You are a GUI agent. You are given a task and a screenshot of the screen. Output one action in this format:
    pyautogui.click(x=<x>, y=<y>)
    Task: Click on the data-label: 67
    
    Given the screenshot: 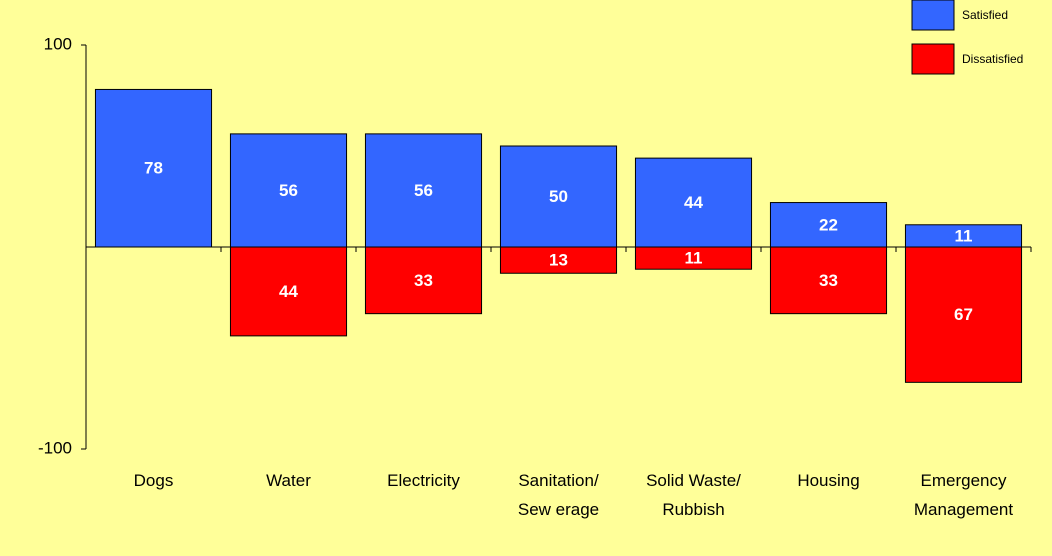 What is the action you would take?
    pyautogui.click(x=963, y=314)
    